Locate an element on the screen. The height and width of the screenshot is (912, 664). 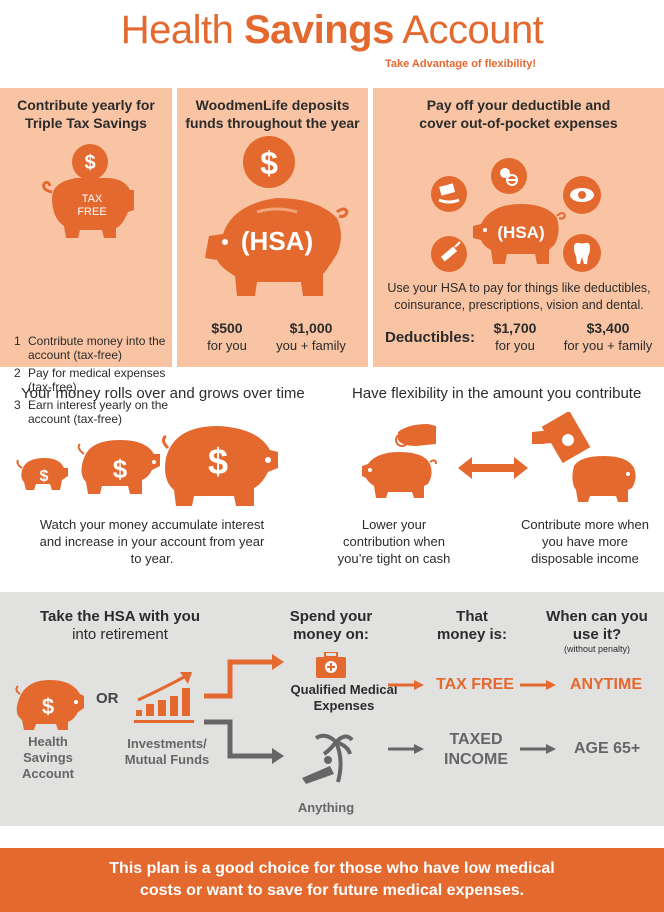
double-arrow-icon is located at coordinates (493, 468).